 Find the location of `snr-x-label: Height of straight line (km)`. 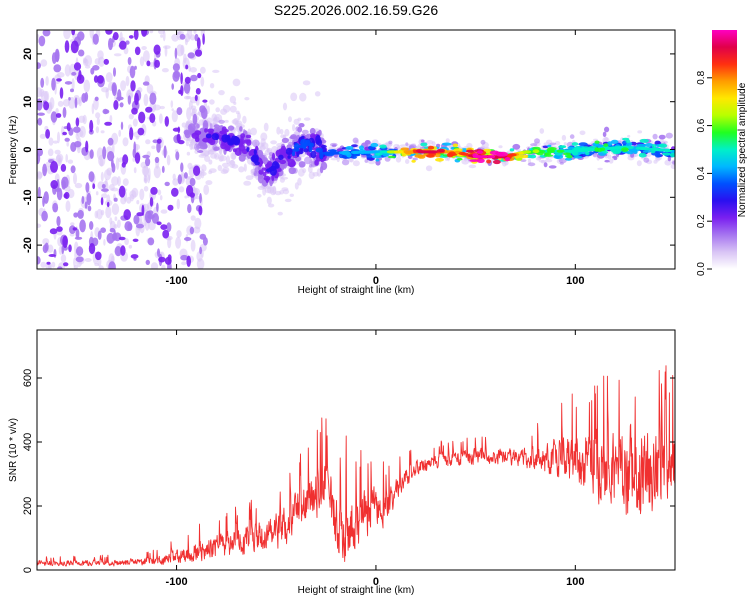

snr-x-label: Height of straight line (km) is located at coordinates (356, 590).